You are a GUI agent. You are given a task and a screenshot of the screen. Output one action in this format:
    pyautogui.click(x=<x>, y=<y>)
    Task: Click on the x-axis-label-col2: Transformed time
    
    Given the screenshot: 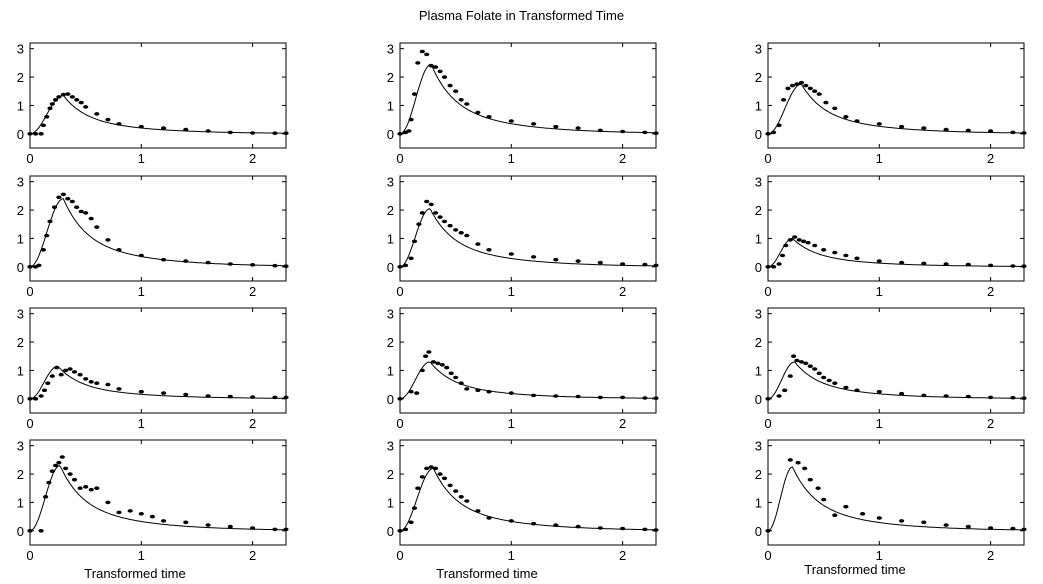 What is the action you would take?
    pyautogui.click(x=487, y=573)
    